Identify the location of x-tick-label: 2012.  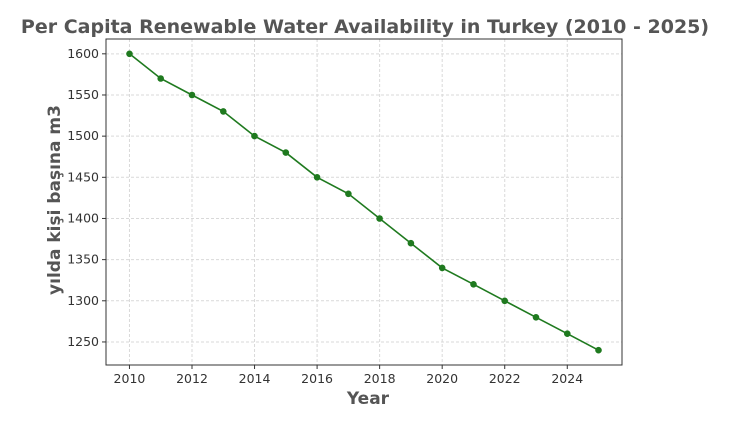
(192, 378).